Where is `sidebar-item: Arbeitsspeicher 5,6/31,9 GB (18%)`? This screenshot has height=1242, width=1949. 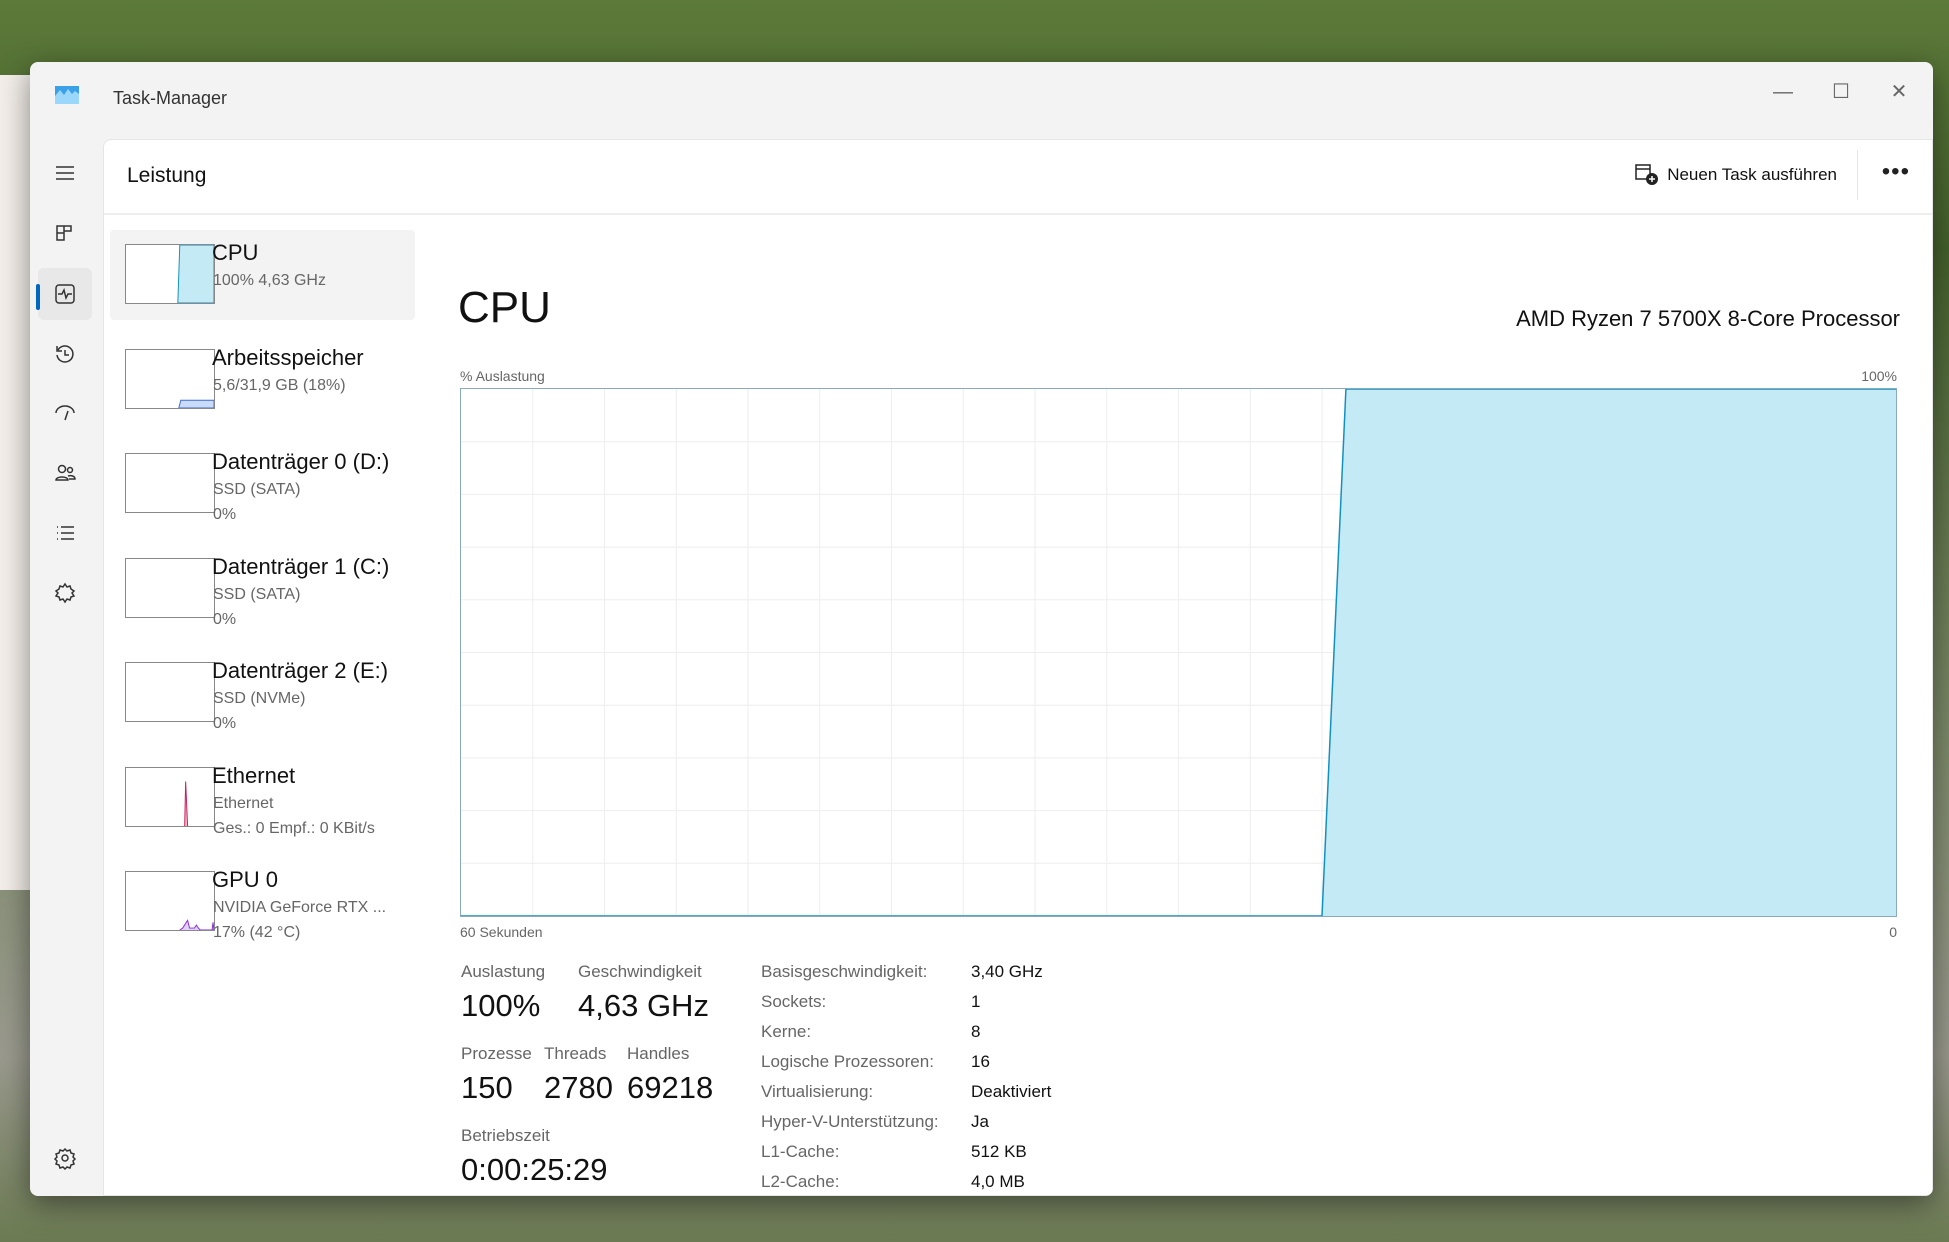 sidebar-item: Arbeitsspeicher 5,6/31,9 GB (18%) is located at coordinates (262, 380).